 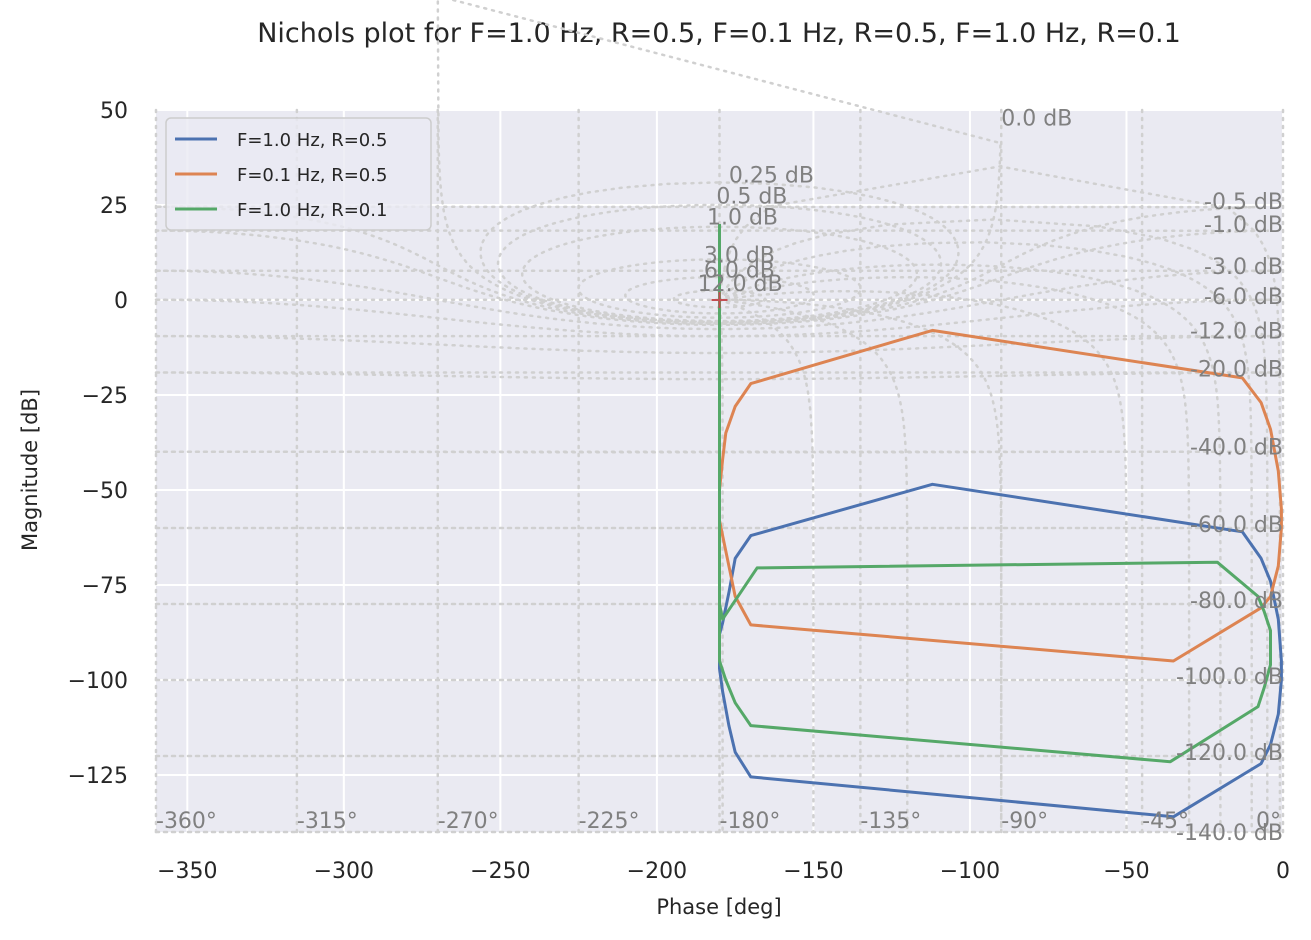 What do you see at coordinates (750, 821) in the screenshot?
I see `phase-label: -180°` at bounding box center [750, 821].